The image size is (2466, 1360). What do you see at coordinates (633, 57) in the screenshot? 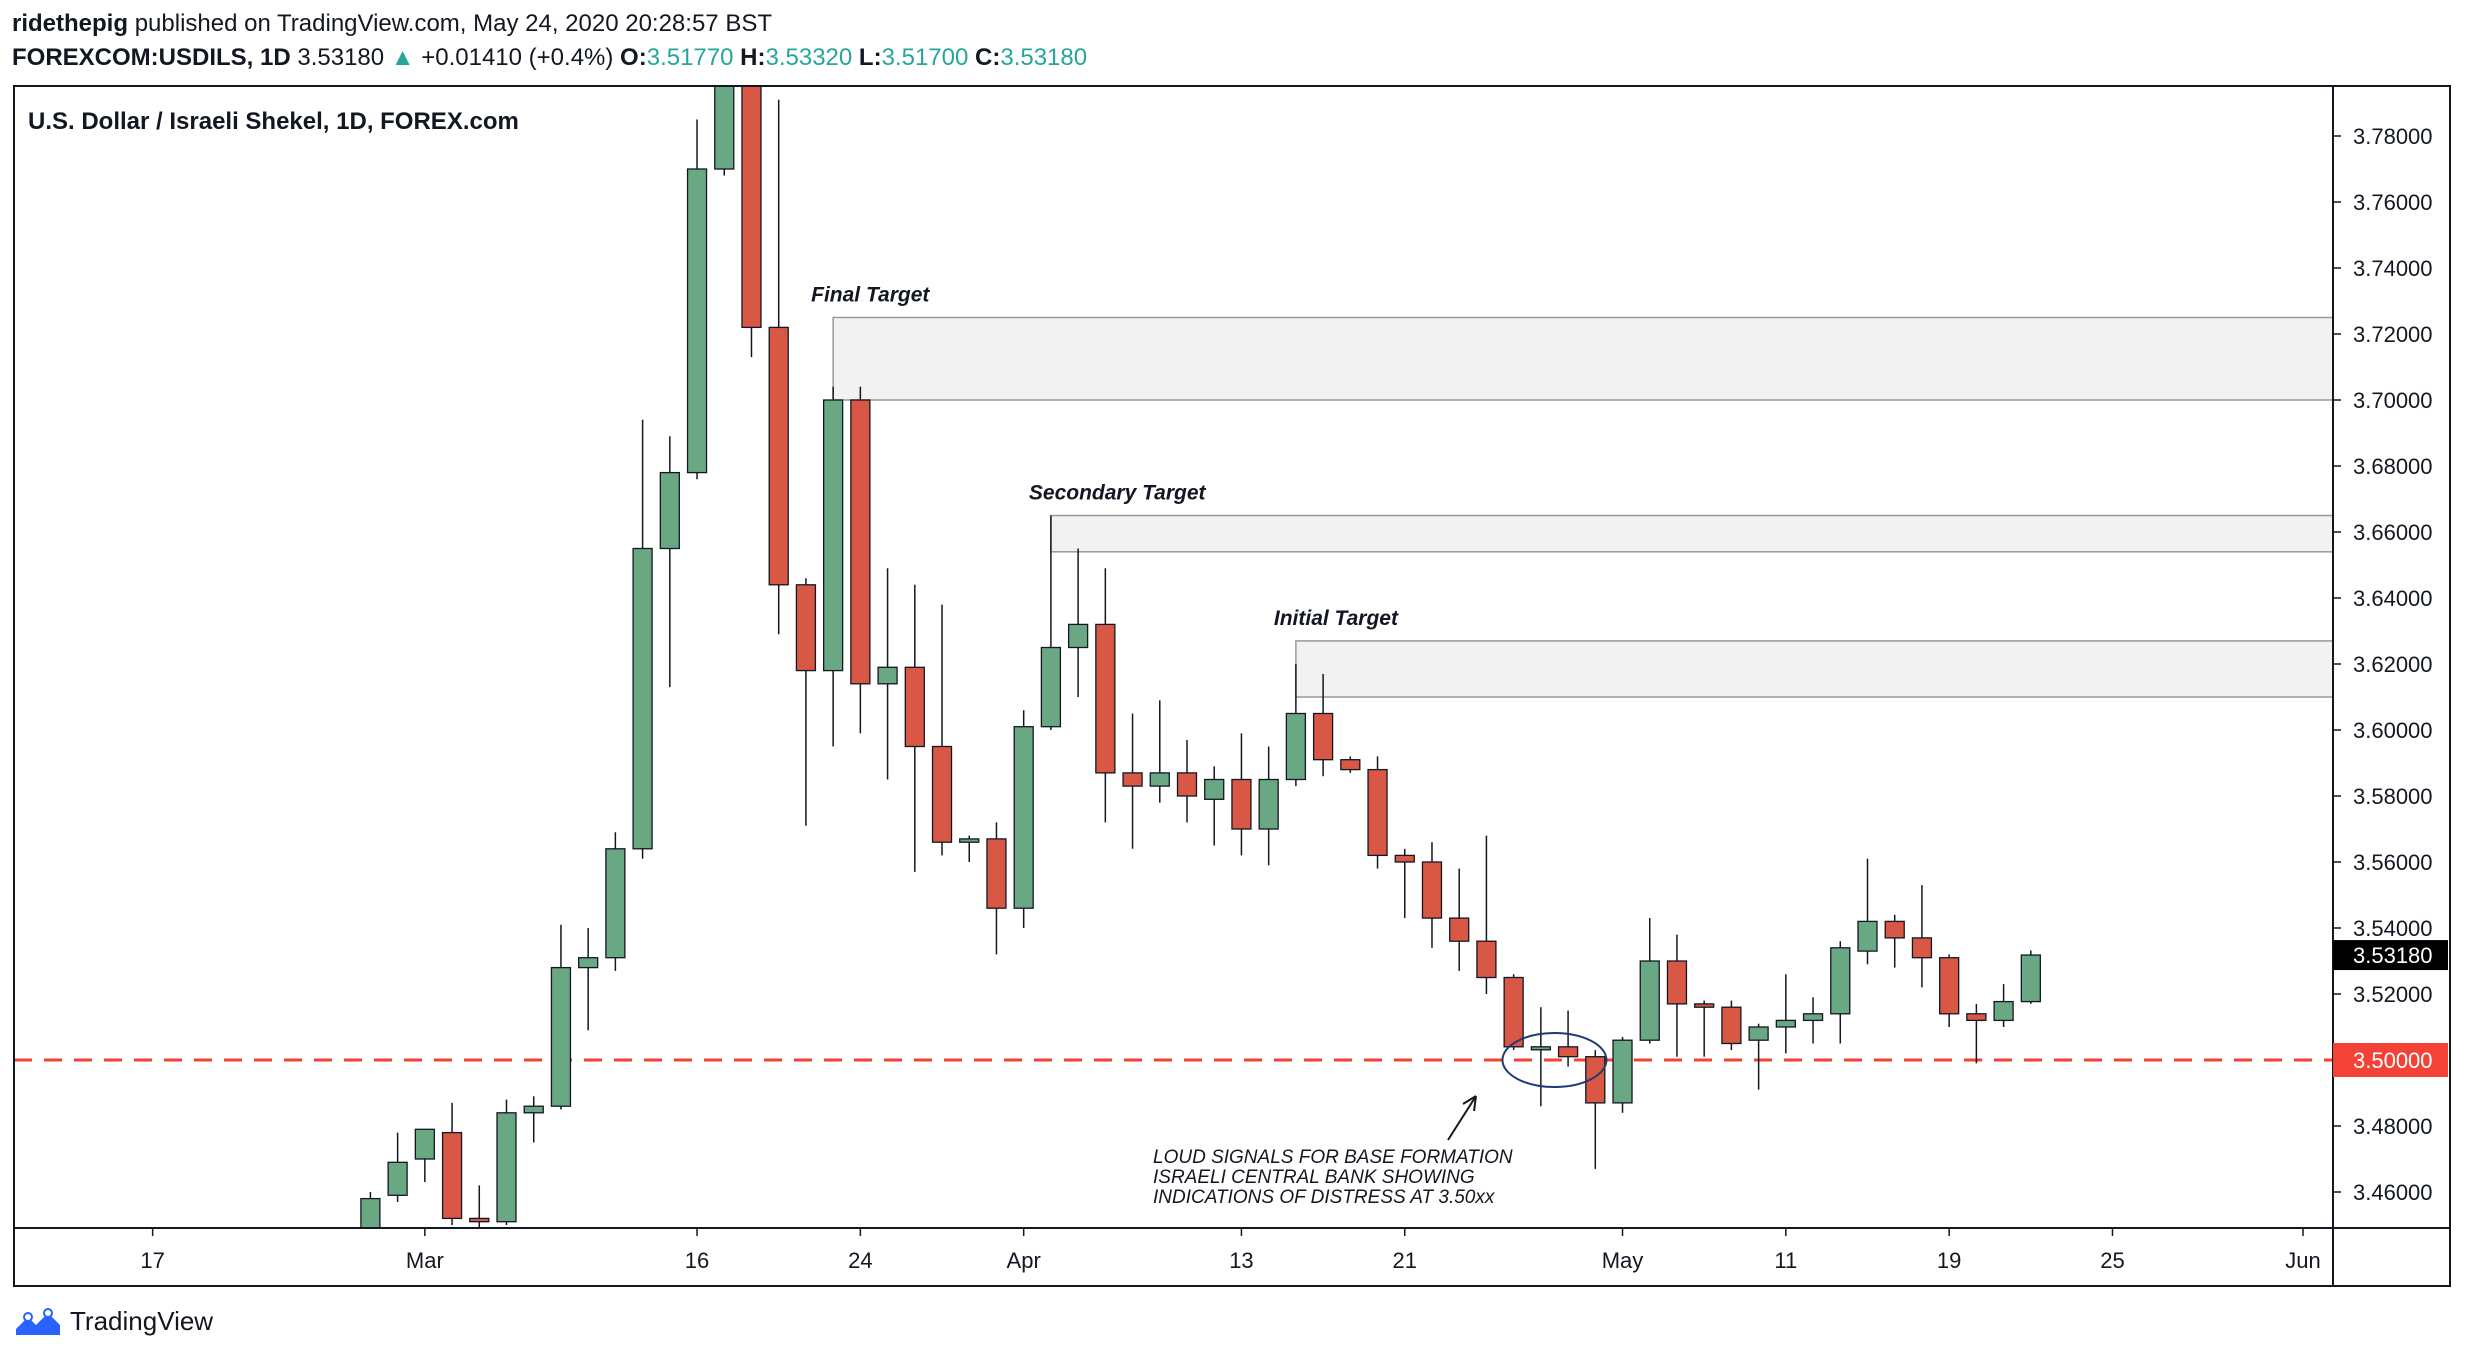
I see `open-label: O:` at bounding box center [633, 57].